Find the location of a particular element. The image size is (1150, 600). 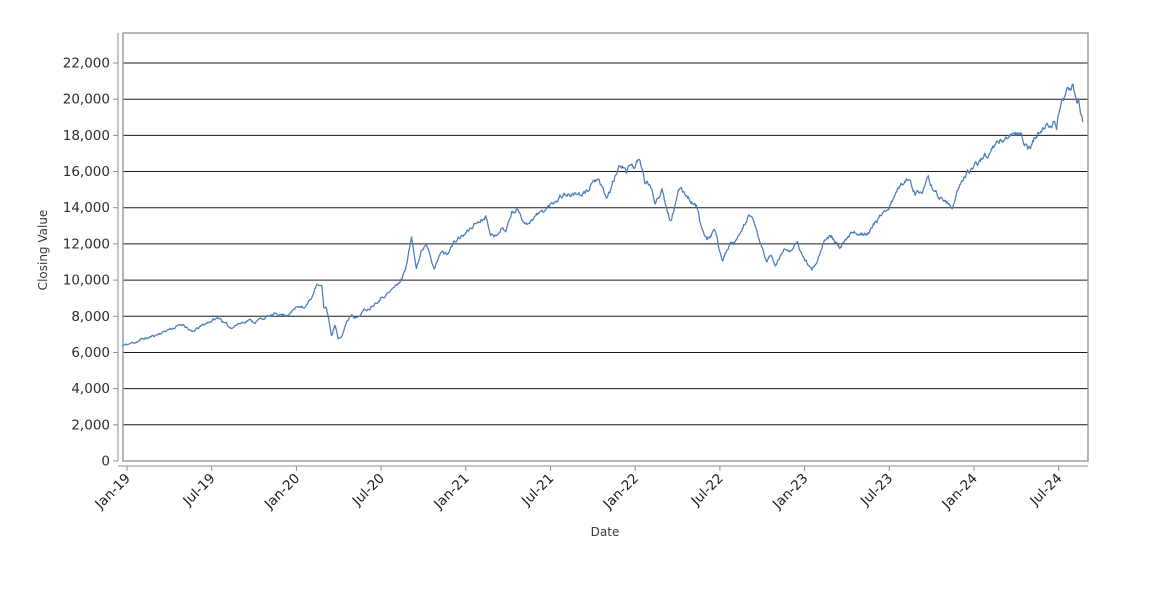

x-tick-label: Jan-24 is located at coordinates (959, 492).